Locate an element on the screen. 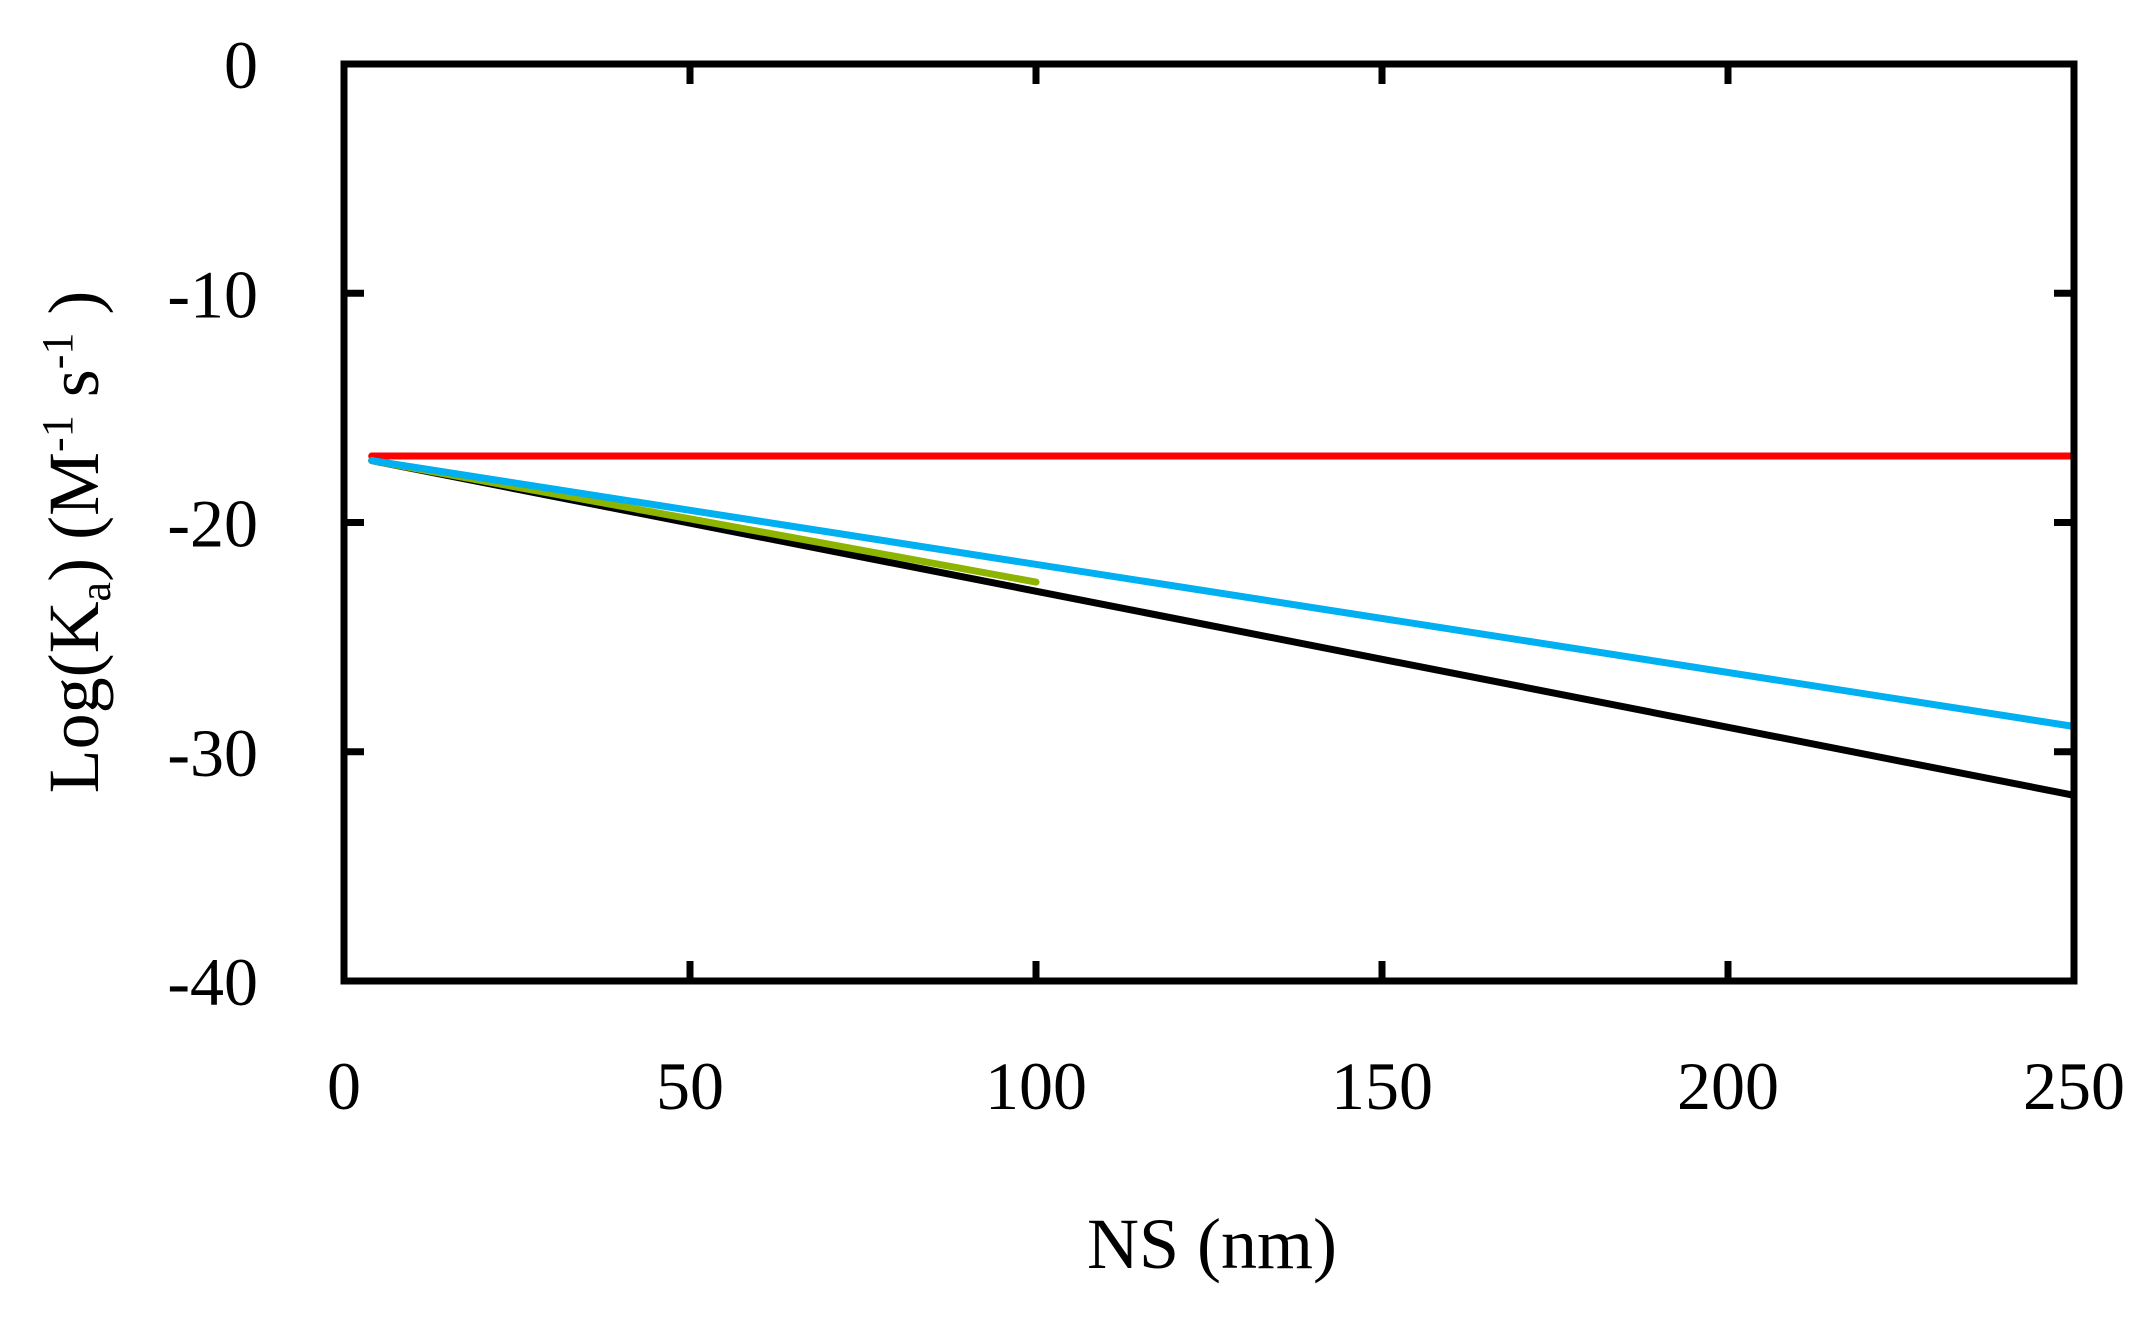  y-axis-title-prefix: Log(K is located at coordinates (74, 697).